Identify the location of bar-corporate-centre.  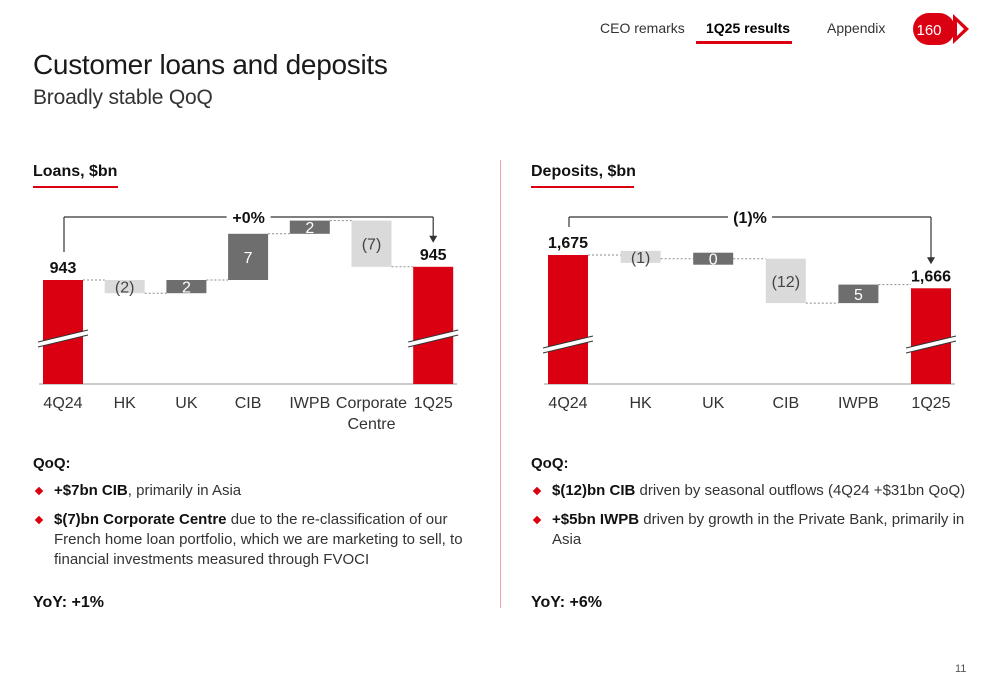
(371, 243).